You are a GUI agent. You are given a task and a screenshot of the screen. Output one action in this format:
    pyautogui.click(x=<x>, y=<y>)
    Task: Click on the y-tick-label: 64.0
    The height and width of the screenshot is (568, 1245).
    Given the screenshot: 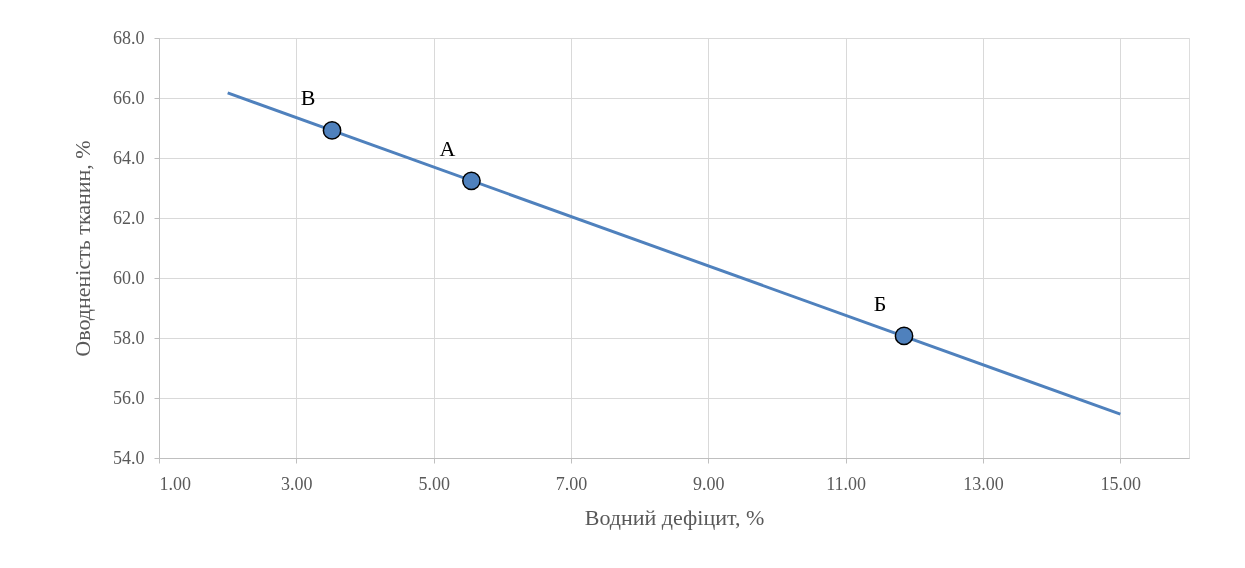 What is the action you would take?
    pyautogui.click(x=129, y=157)
    